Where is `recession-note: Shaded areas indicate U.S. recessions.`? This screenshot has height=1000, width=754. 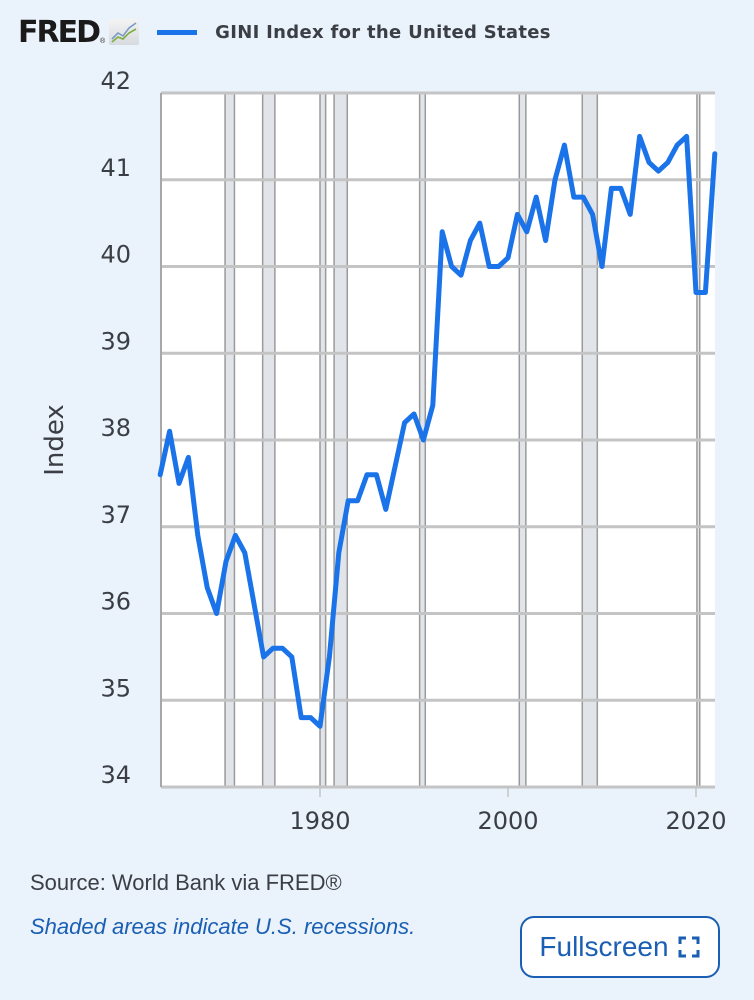 recession-note: Shaded areas indicate U.S. recessions. is located at coordinates (223, 926).